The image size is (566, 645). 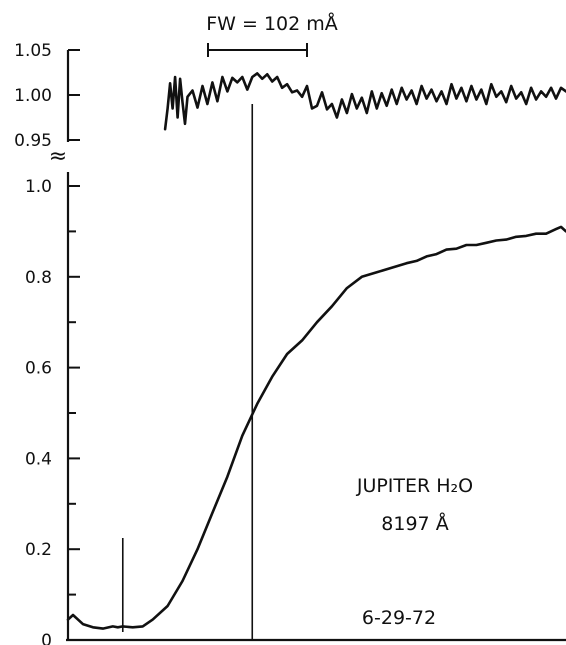 I want to click on lower-tick-label: 0.4, so click(x=38, y=459).